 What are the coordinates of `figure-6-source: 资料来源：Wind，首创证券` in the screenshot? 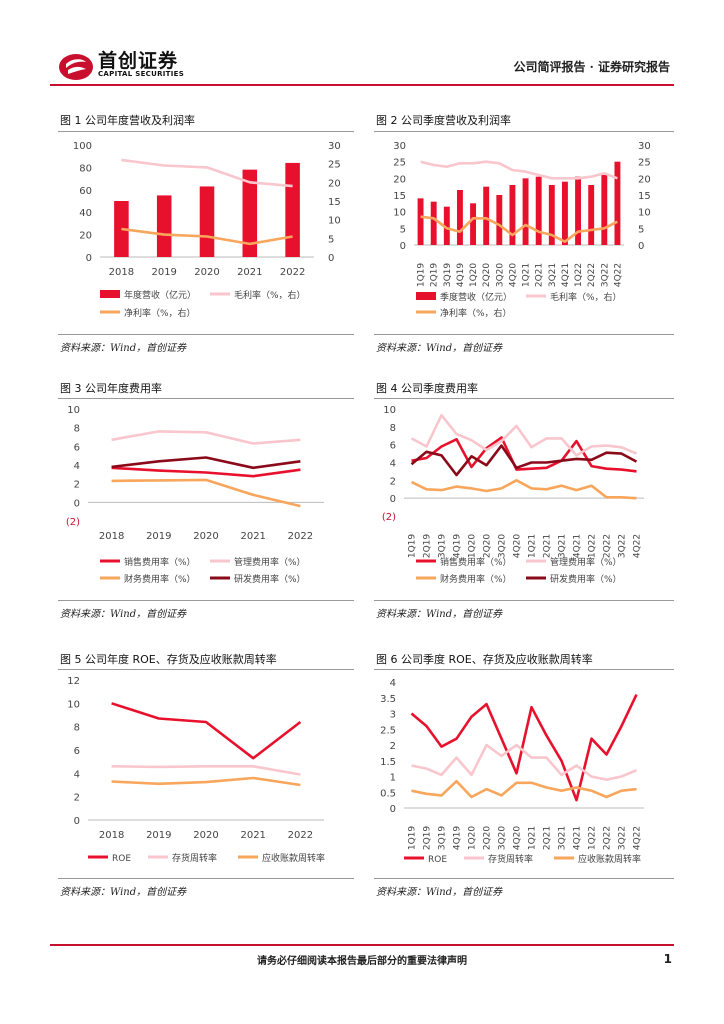 It's located at (439, 892).